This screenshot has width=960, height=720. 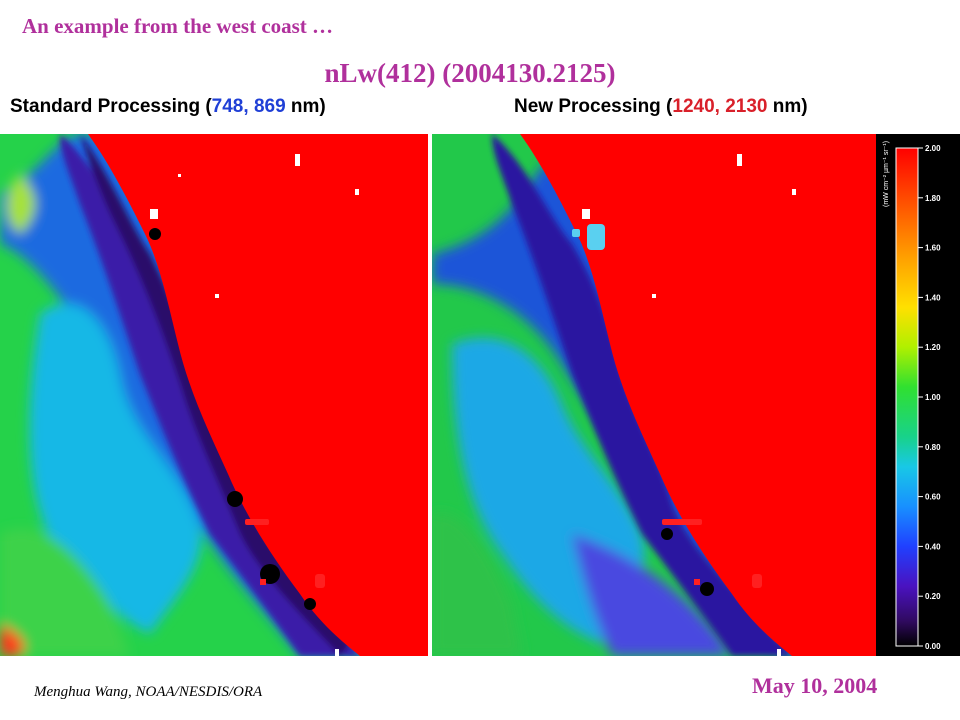 What do you see at coordinates (470, 73) in the screenshot?
I see `slide-title: nLw(412) (2004130.2125)` at bounding box center [470, 73].